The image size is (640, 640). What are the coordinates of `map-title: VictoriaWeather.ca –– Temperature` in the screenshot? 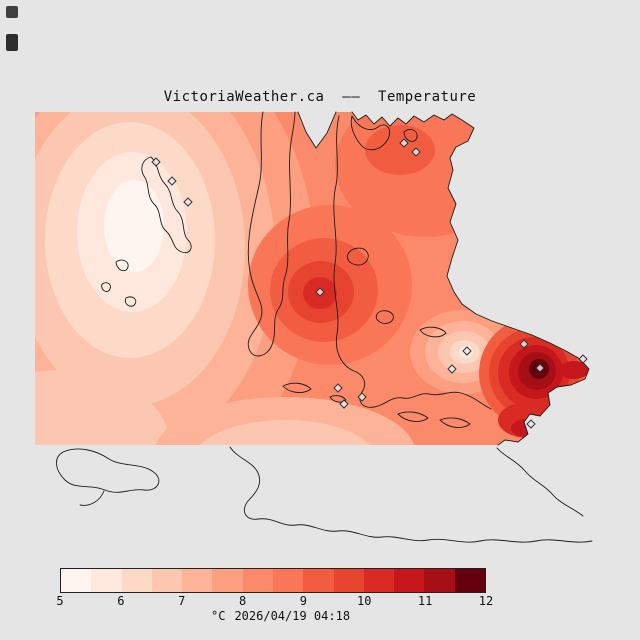 It's located at (320, 97).